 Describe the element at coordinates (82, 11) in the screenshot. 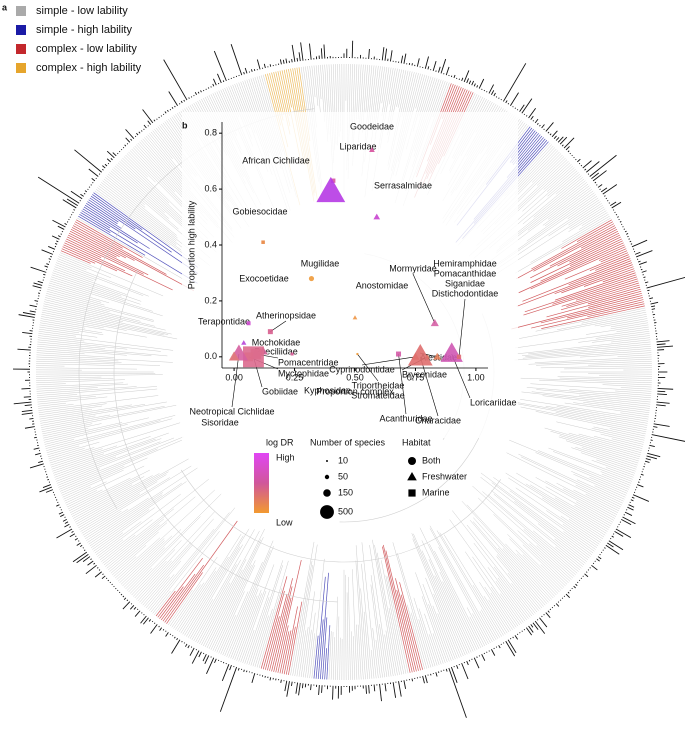

I see `legend-label: simple - low lability` at that location.